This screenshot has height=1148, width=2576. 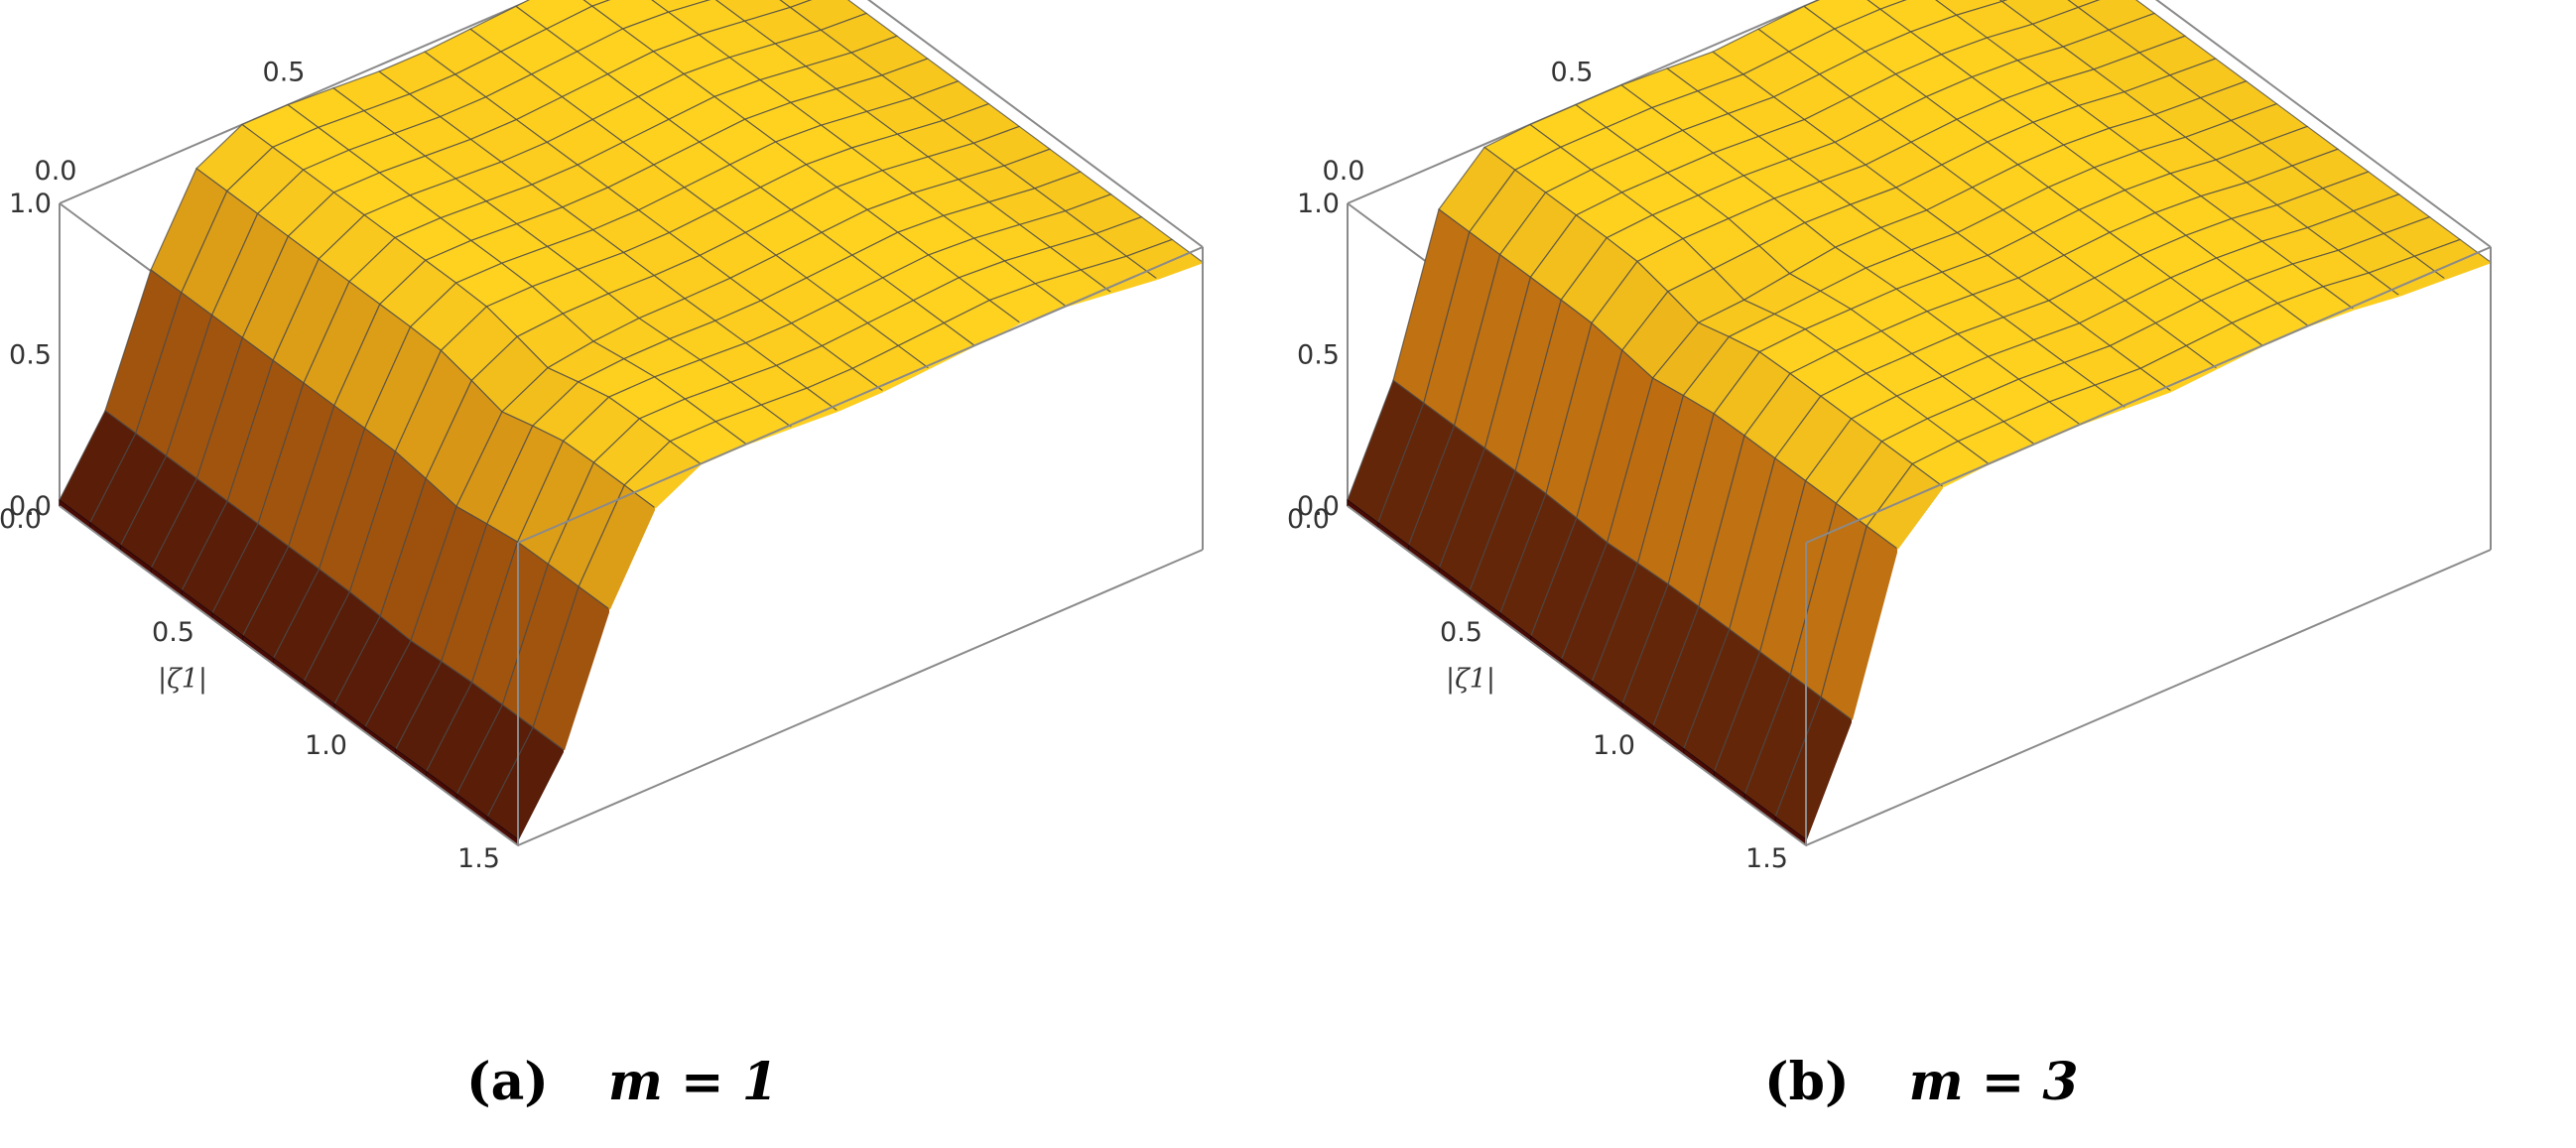 I want to click on caption-expr-b: m = 3, so click(x=1994, y=1082).